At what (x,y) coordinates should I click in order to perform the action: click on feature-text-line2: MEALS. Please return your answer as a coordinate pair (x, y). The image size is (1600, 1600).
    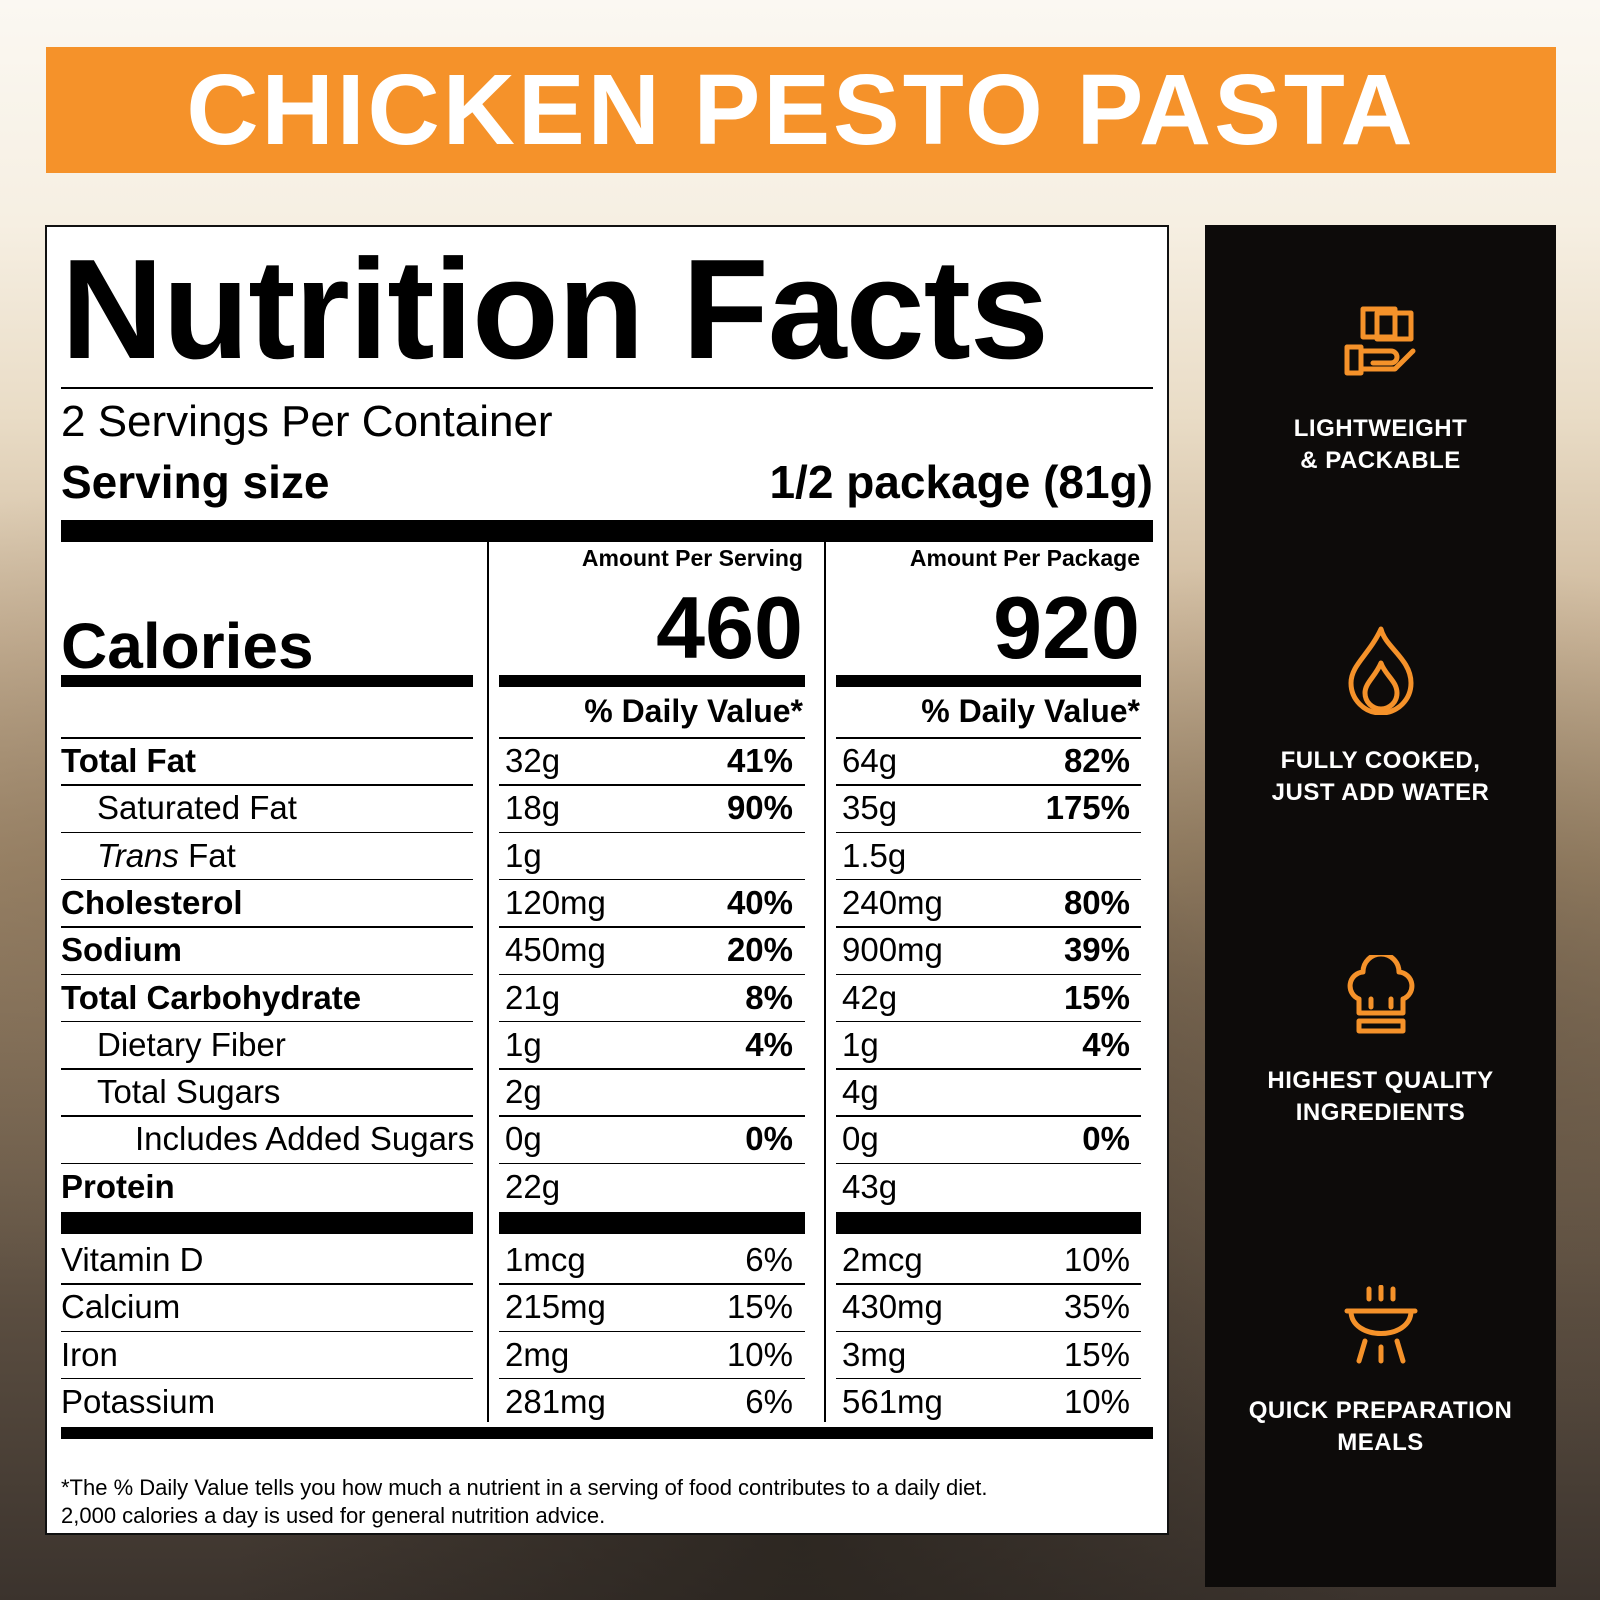
    Looking at the image, I should click on (1380, 1442).